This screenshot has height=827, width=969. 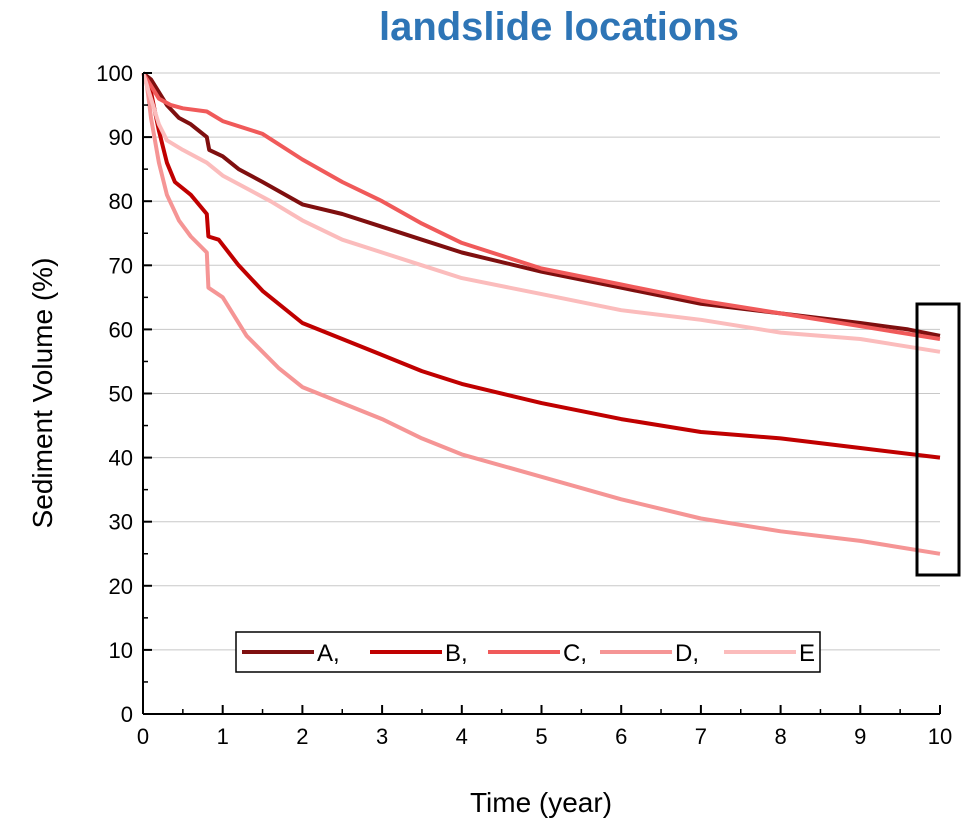 I want to click on y-tick-label: 70, so click(x=121, y=265).